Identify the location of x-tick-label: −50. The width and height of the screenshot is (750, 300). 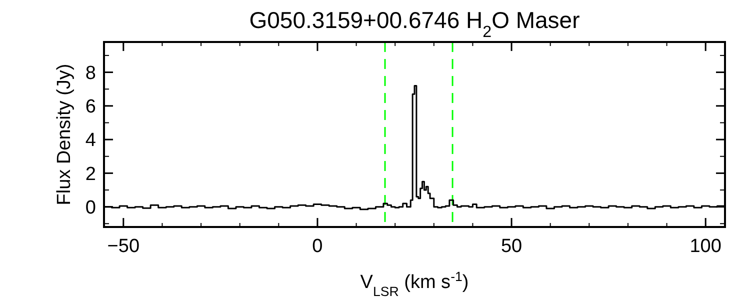
(123, 246).